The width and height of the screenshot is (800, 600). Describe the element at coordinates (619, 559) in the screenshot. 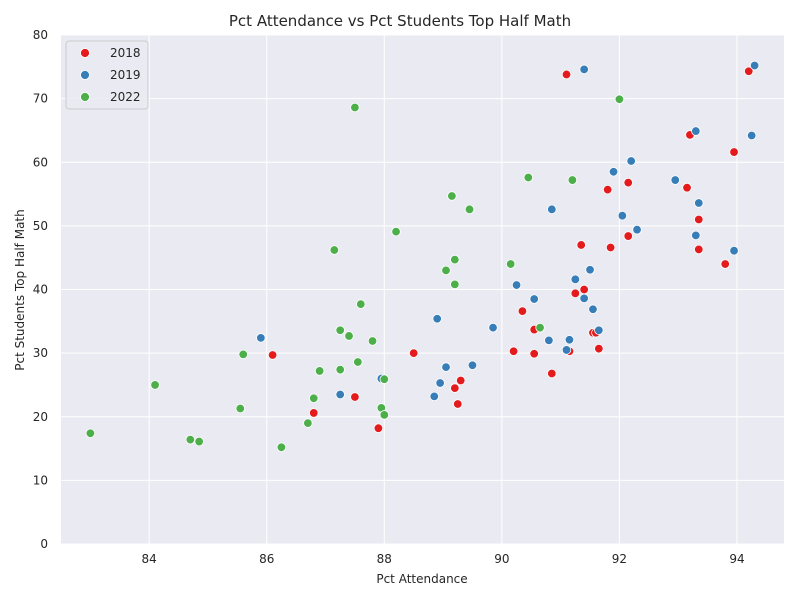

I see `x-tick-label: 92` at that location.